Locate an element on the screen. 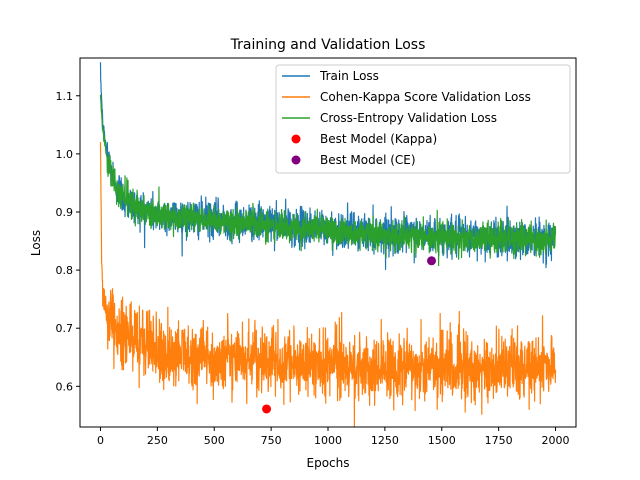  x-tick-label: 250 is located at coordinates (157, 440).